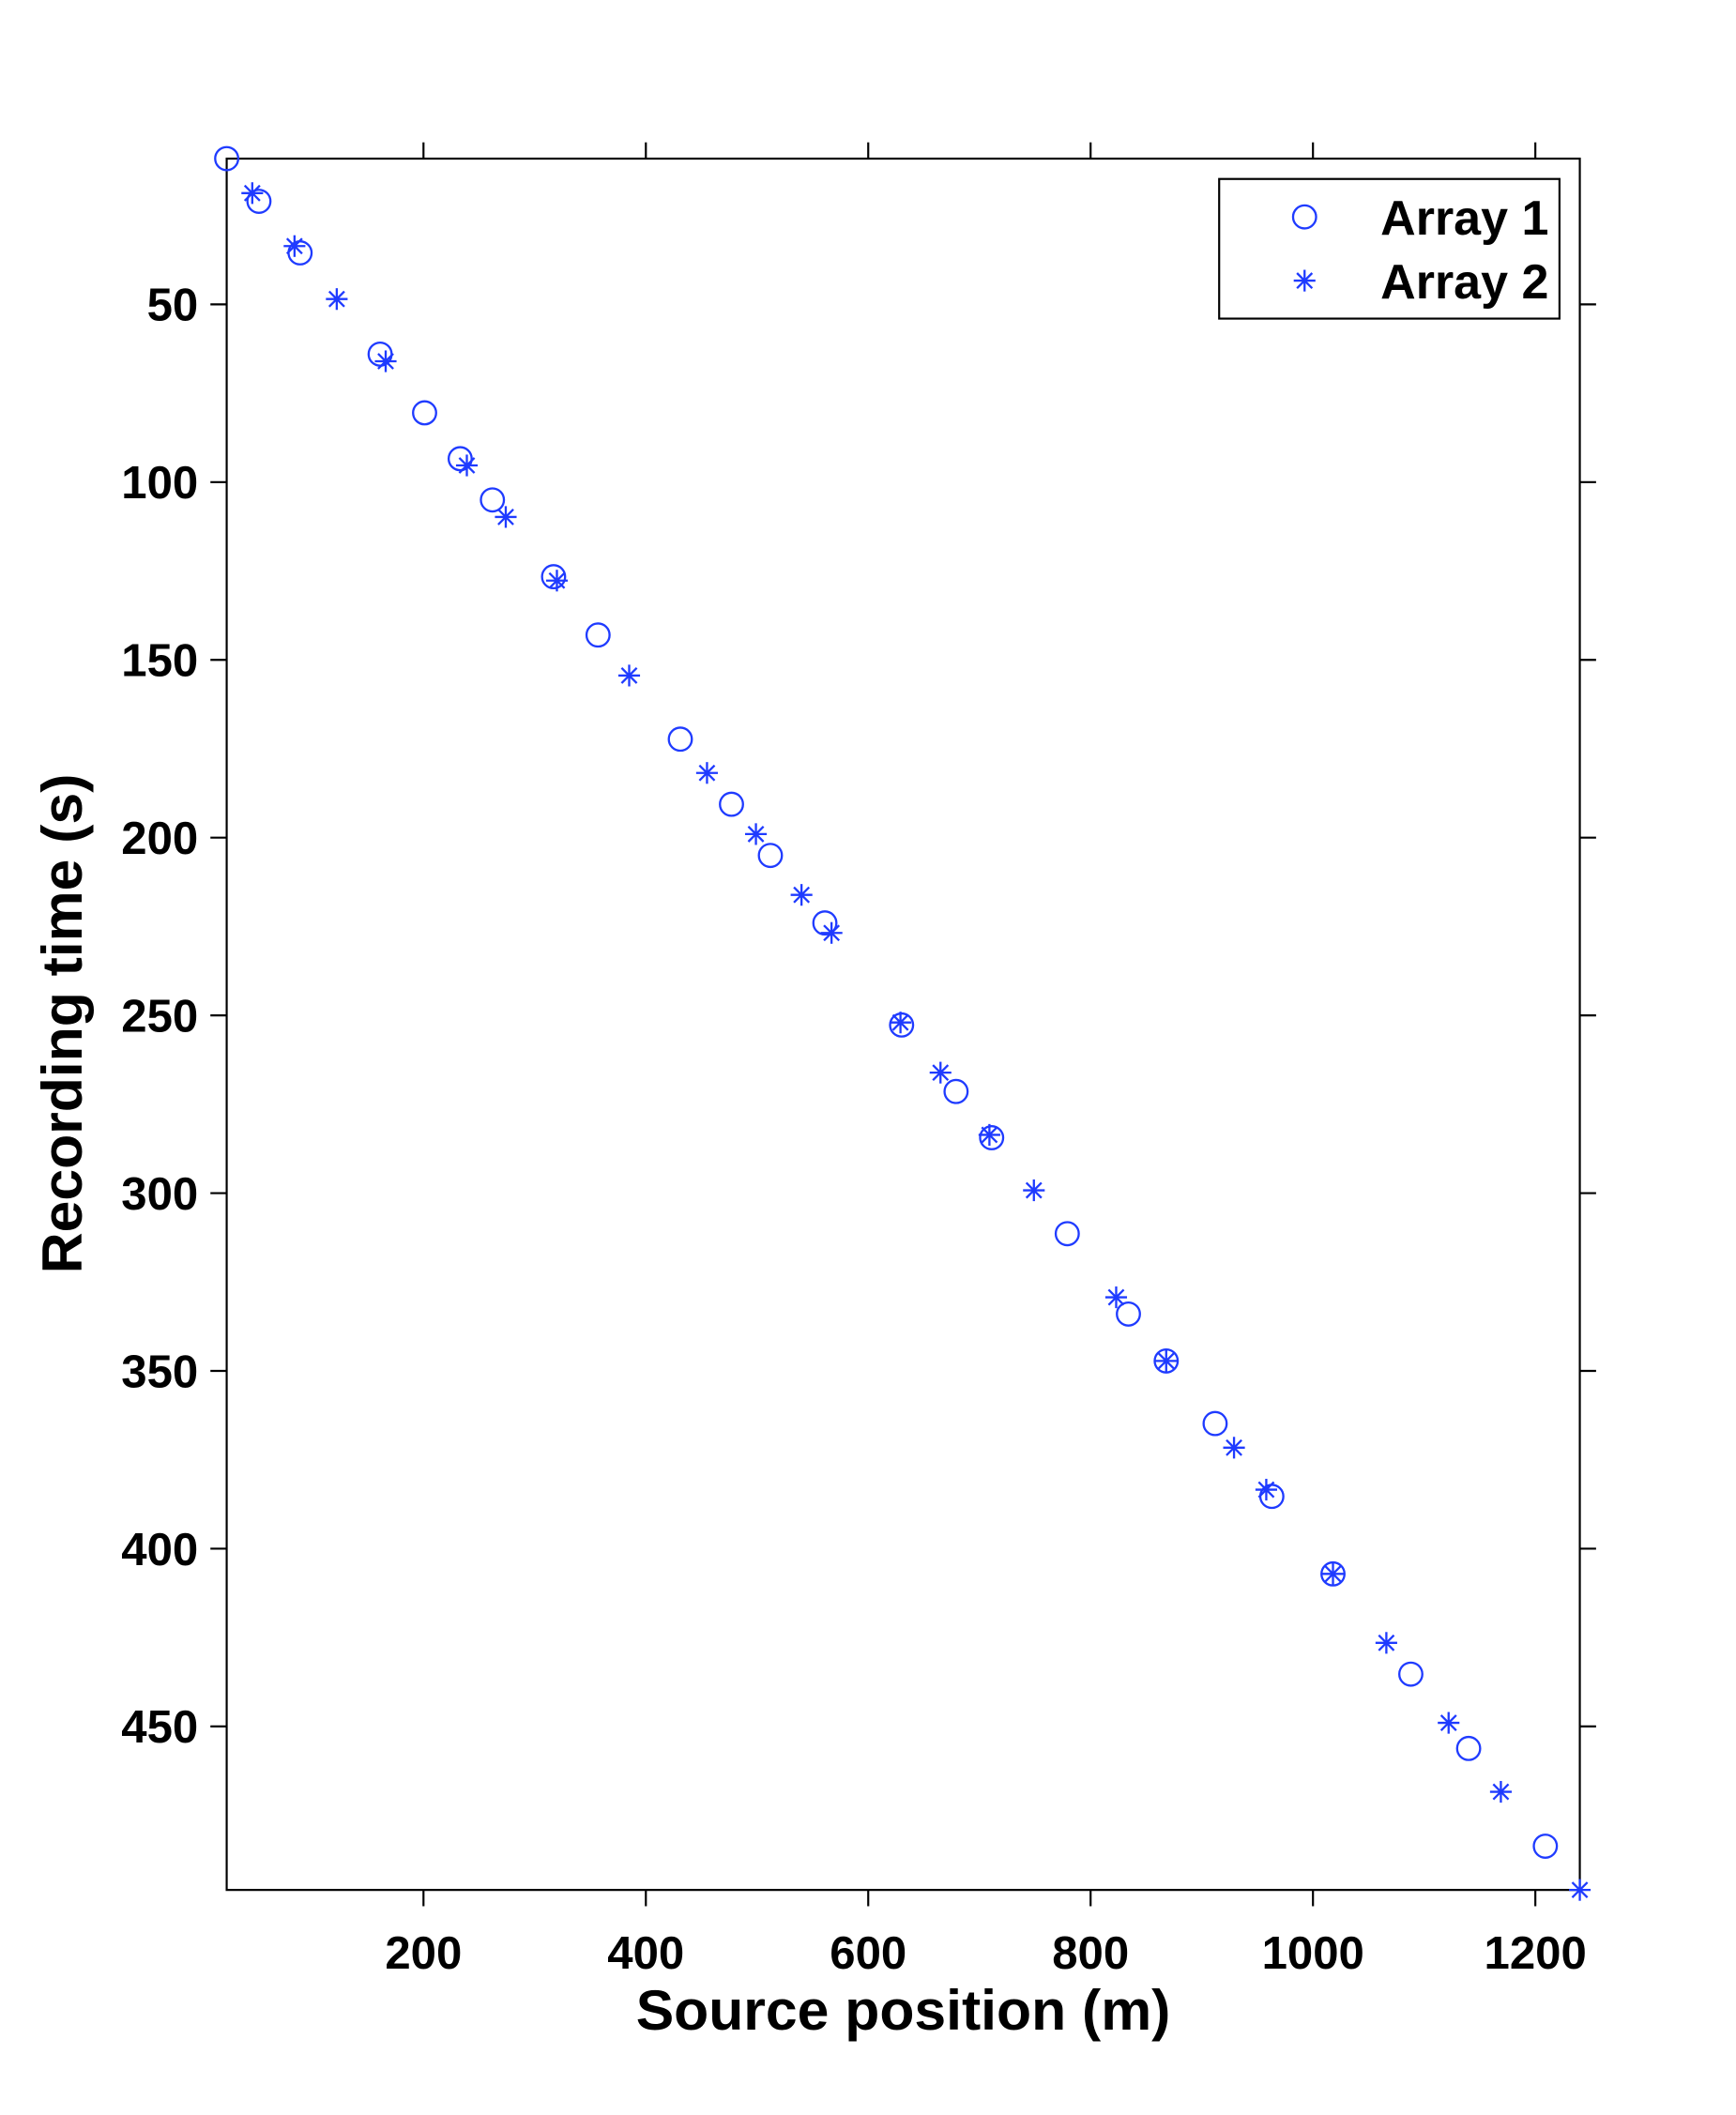 The height and width of the screenshot is (2115, 1736). What do you see at coordinates (1304, 280) in the screenshot?
I see `legend-marker-asterisk` at bounding box center [1304, 280].